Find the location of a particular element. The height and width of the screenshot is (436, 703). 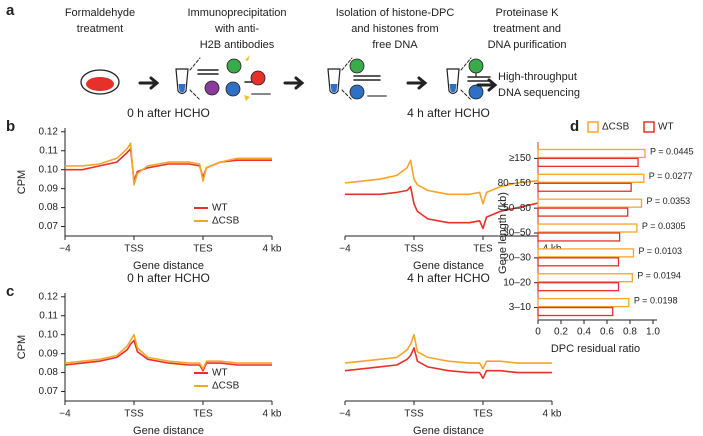

step-text: with anti- is located at coordinates (236, 29).